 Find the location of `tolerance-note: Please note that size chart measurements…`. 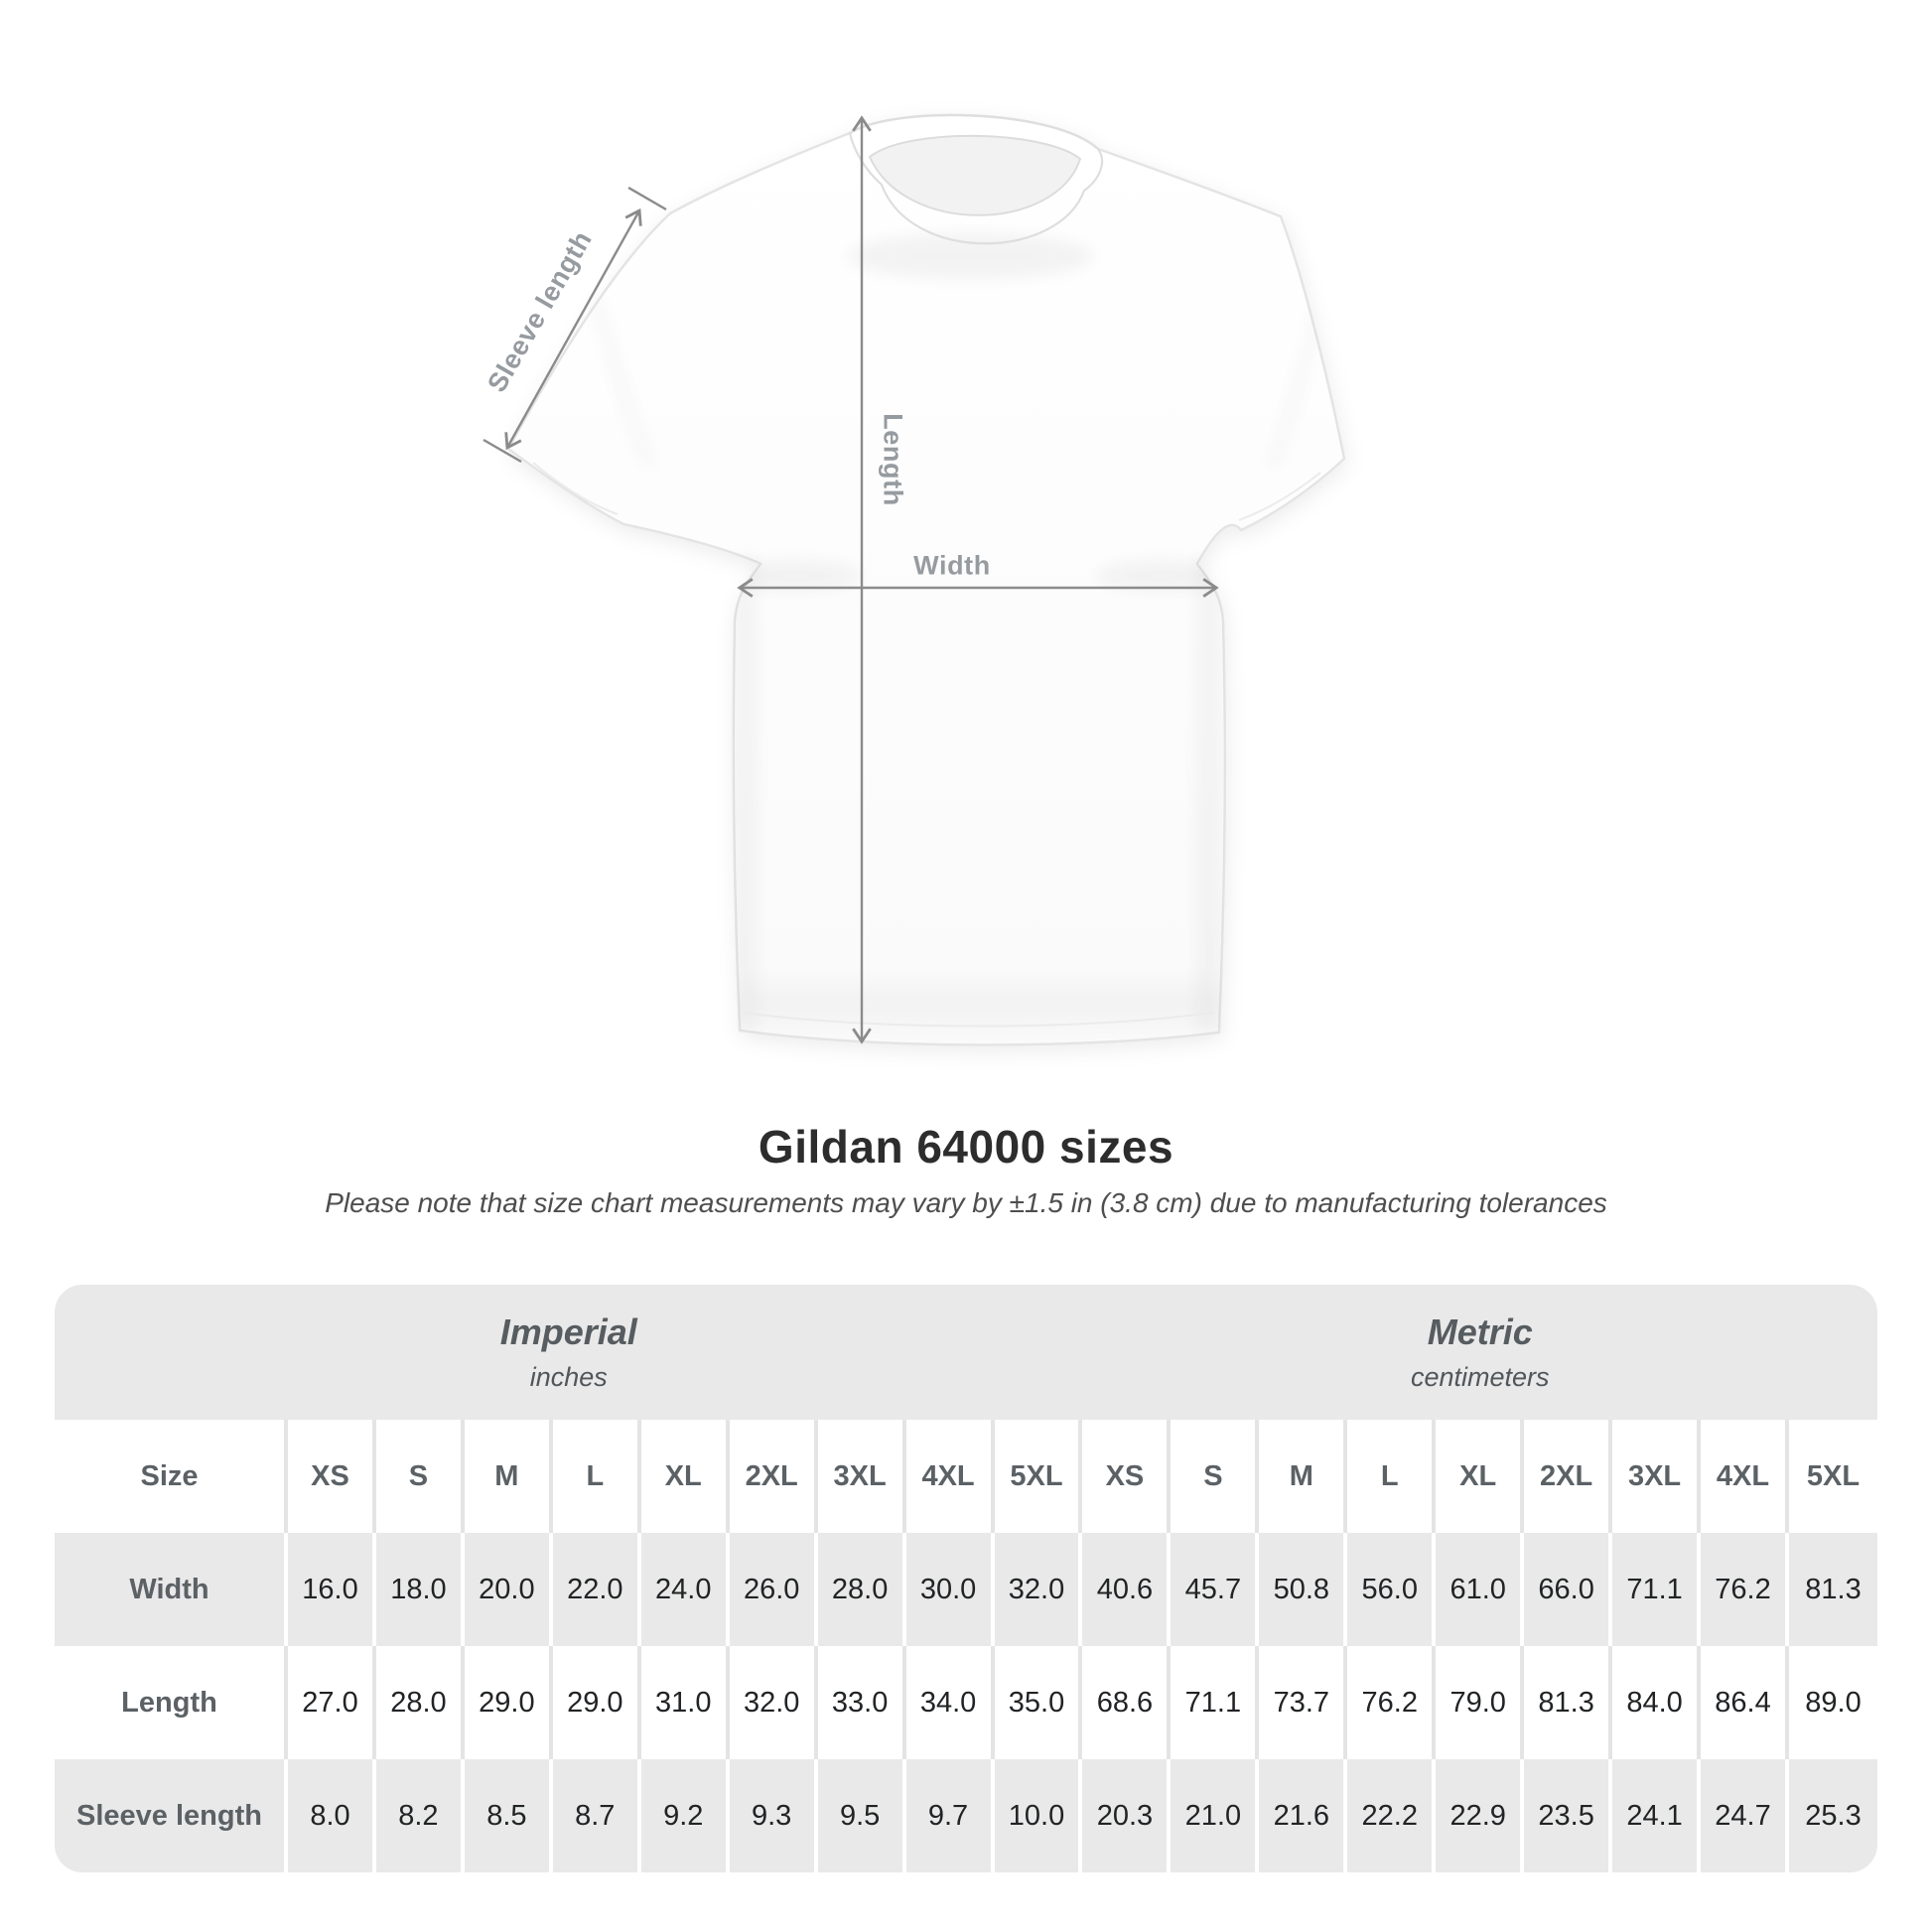

tolerance-note: Please note that size chart measurements… is located at coordinates (966, 1202).